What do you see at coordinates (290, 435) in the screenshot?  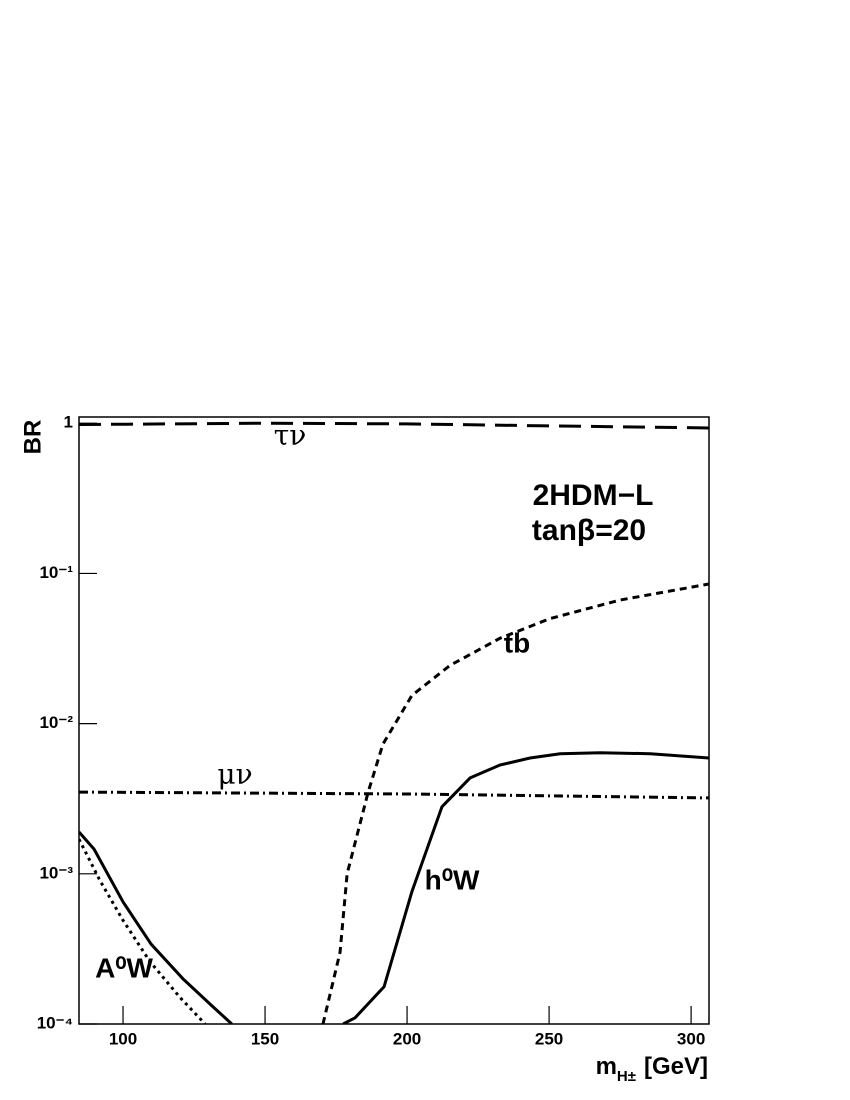 I see `series-label: τν` at bounding box center [290, 435].